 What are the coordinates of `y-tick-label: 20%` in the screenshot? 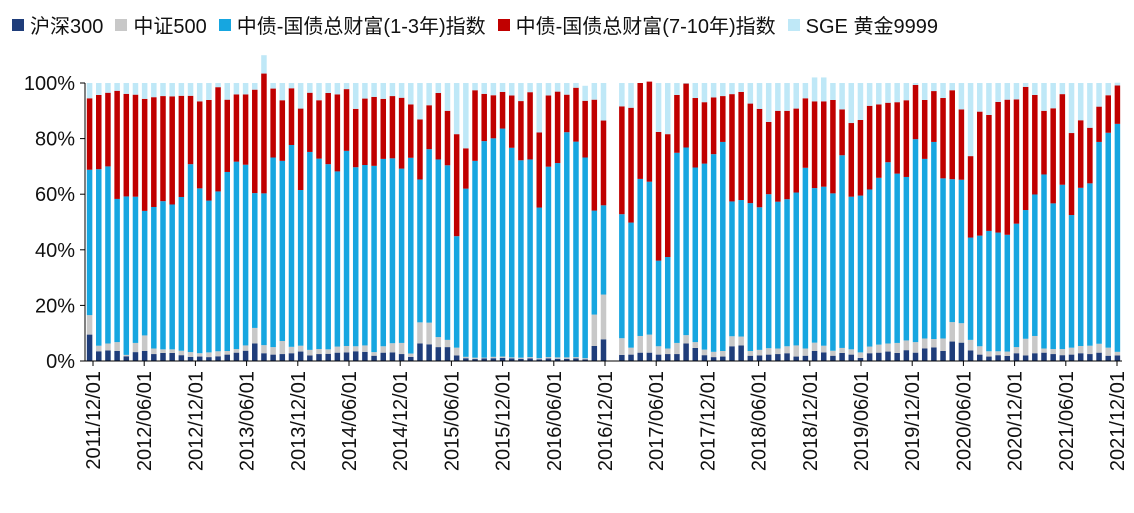 It's located at (55, 306).